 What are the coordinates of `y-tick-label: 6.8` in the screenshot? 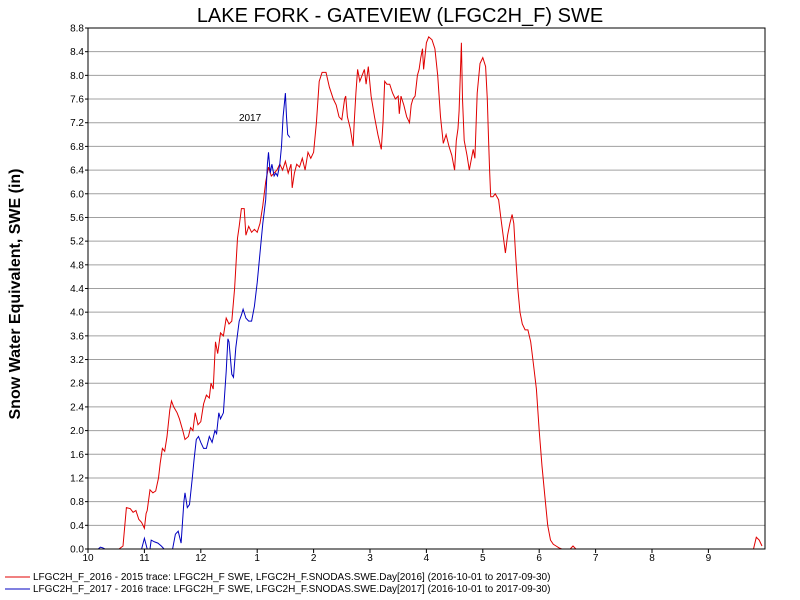 It's located at (77, 147).